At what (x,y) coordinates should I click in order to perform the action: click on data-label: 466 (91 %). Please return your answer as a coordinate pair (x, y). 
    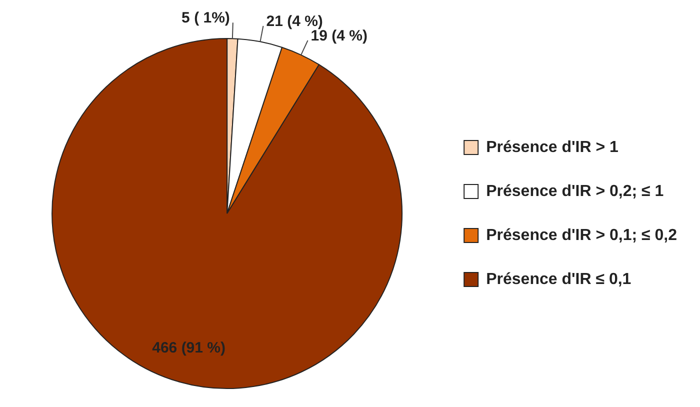
    Looking at the image, I should click on (189, 347).